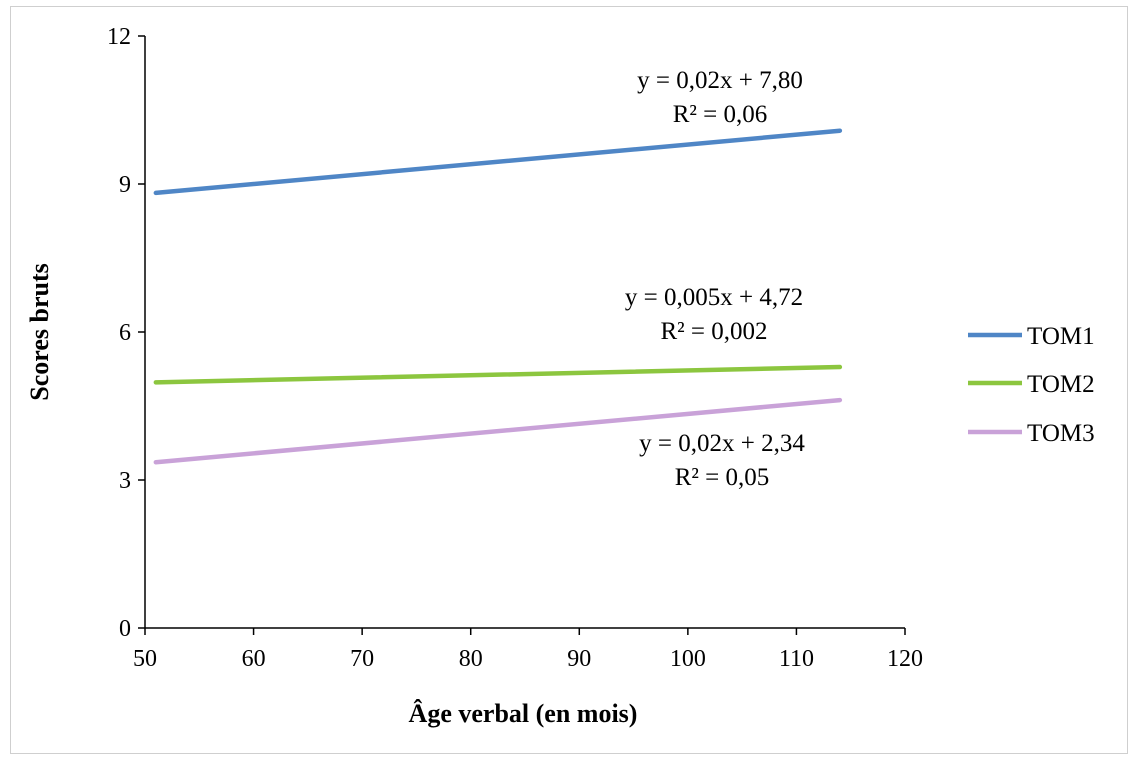  What do you see at coordinates (498, 374) in the screenshot?
I see `series-line-tom2` at bounding box center [498, 374].